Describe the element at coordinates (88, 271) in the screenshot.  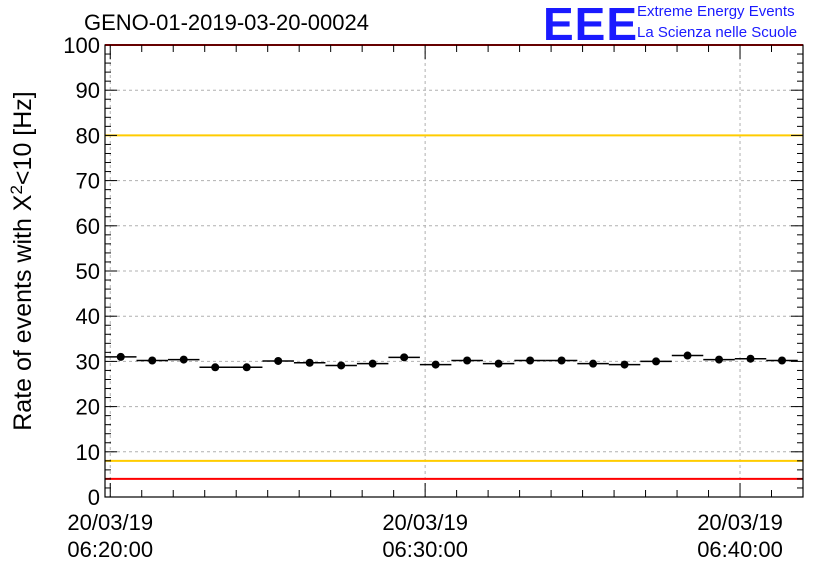
I see `y-tick-label: 50` at that location.